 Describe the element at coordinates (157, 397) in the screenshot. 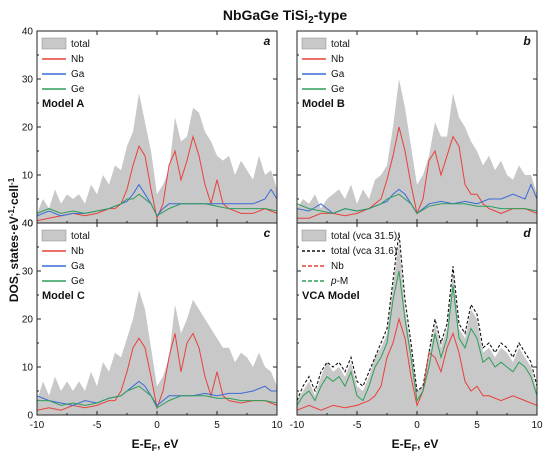

I see `series-ge-line-c` at that location.